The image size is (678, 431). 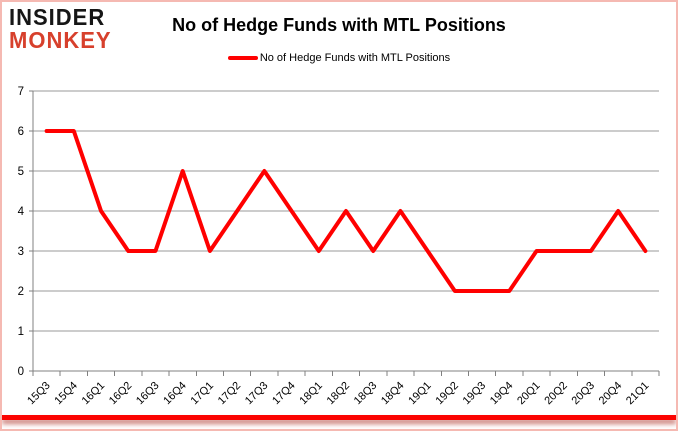 I want to click on x-axis-label: 18Q3, so click(x=366, y=394).